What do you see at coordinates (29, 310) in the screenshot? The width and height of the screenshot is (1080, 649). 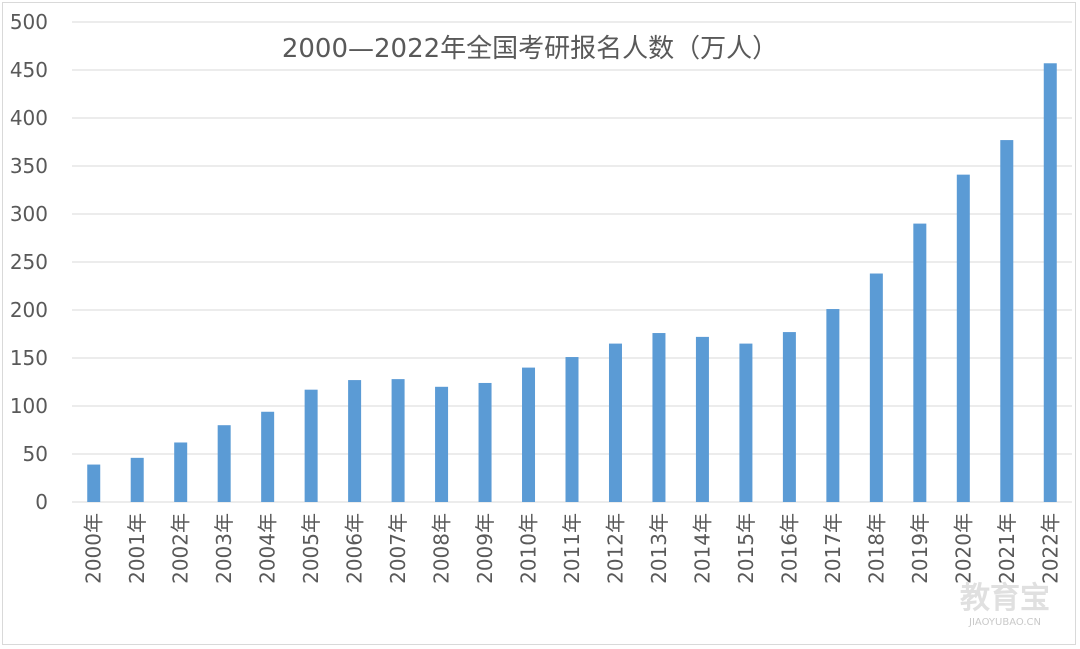 I see `y-tick-label: 200` at bounding box center [29, 310].